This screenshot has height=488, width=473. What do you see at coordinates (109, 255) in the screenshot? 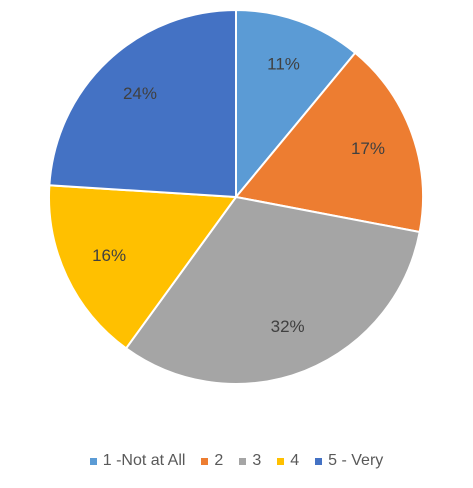
I see `data-label: 16%` at bounding box center [109, 255].